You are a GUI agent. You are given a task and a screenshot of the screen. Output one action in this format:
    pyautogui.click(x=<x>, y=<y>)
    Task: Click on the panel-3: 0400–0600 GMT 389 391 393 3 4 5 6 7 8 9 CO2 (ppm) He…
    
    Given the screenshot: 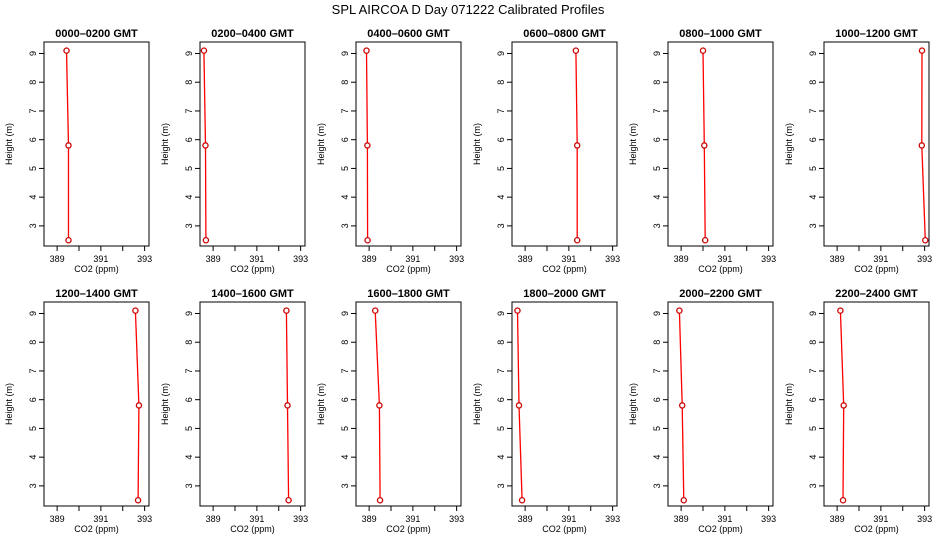 What is the action you would take?
    pyautogui.click(x=390, y=151)
    